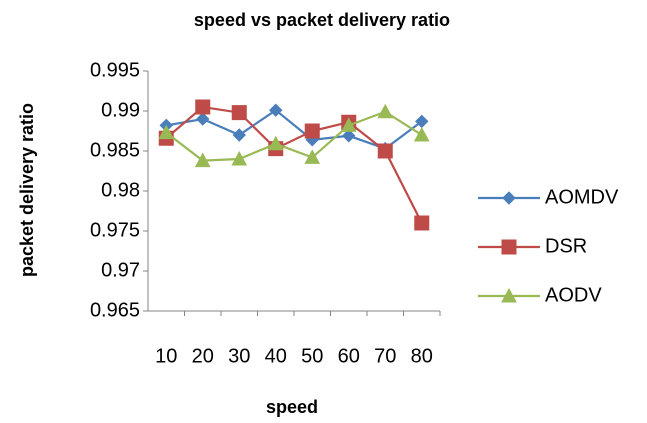  I want to click on x-tick-label: 30, so click(239, 356).